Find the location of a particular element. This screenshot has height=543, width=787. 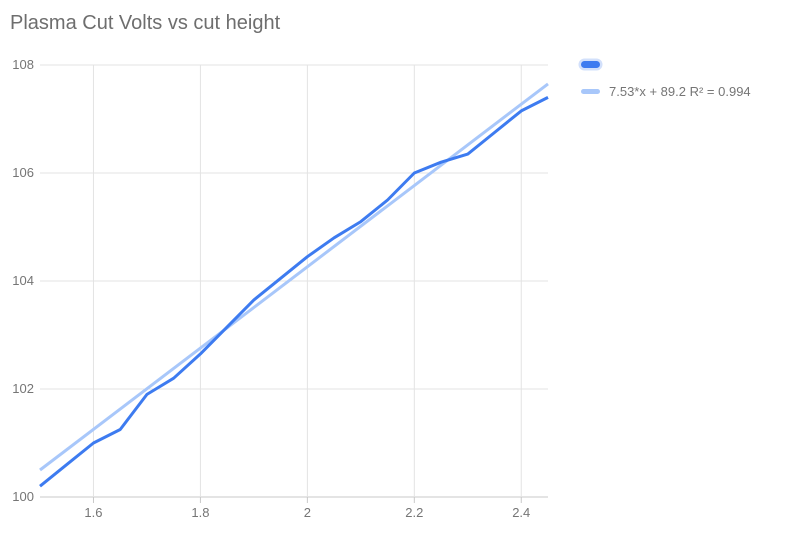

x-tick-label: 1.6 is located at coordinates (93, 512).